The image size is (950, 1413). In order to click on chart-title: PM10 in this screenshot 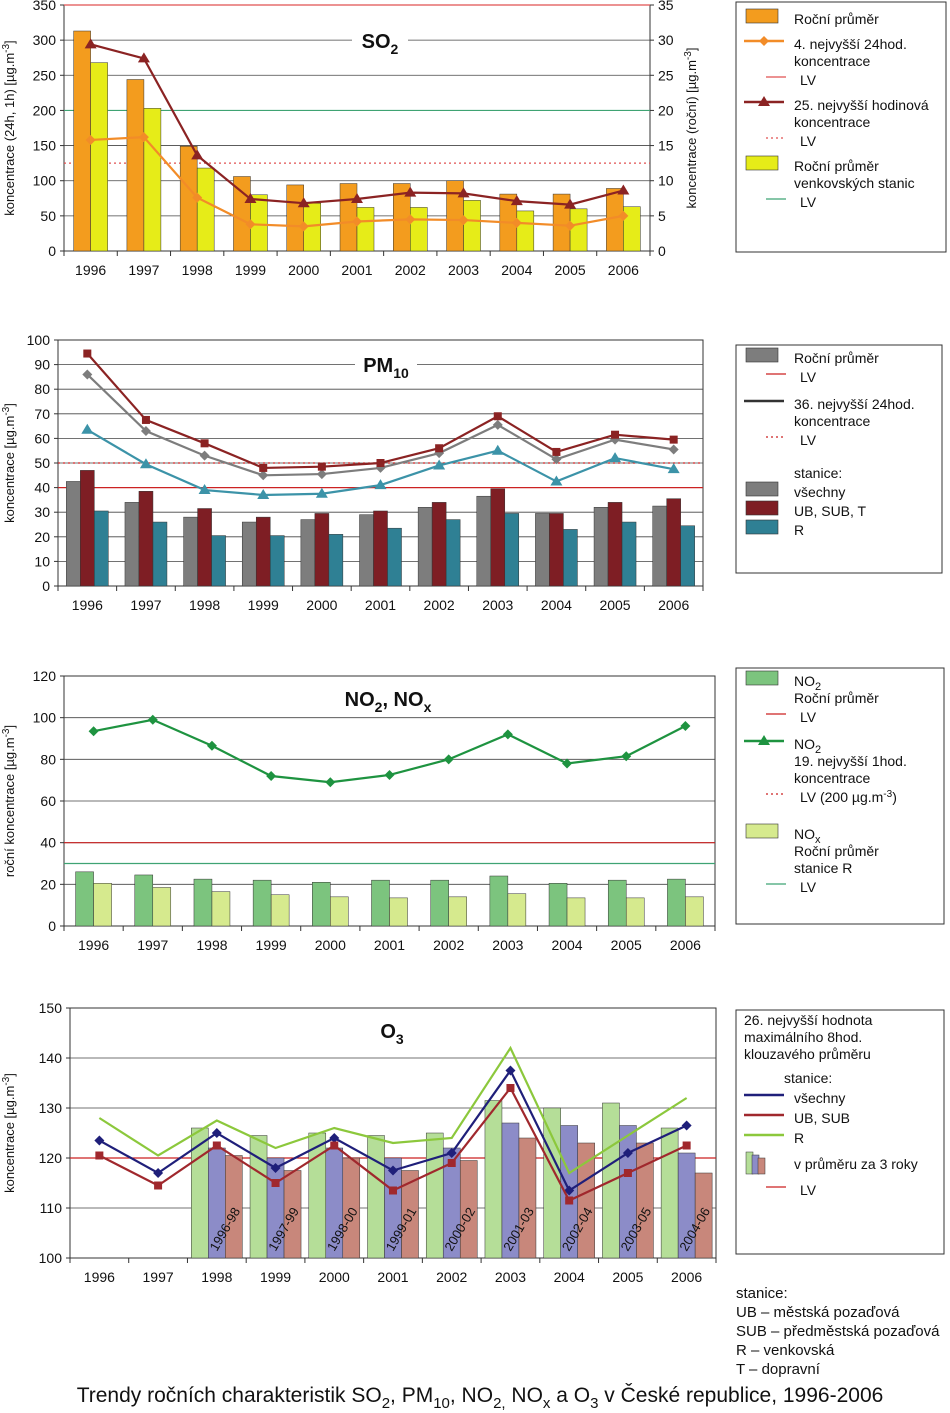, I will do `click(386, 368)`.